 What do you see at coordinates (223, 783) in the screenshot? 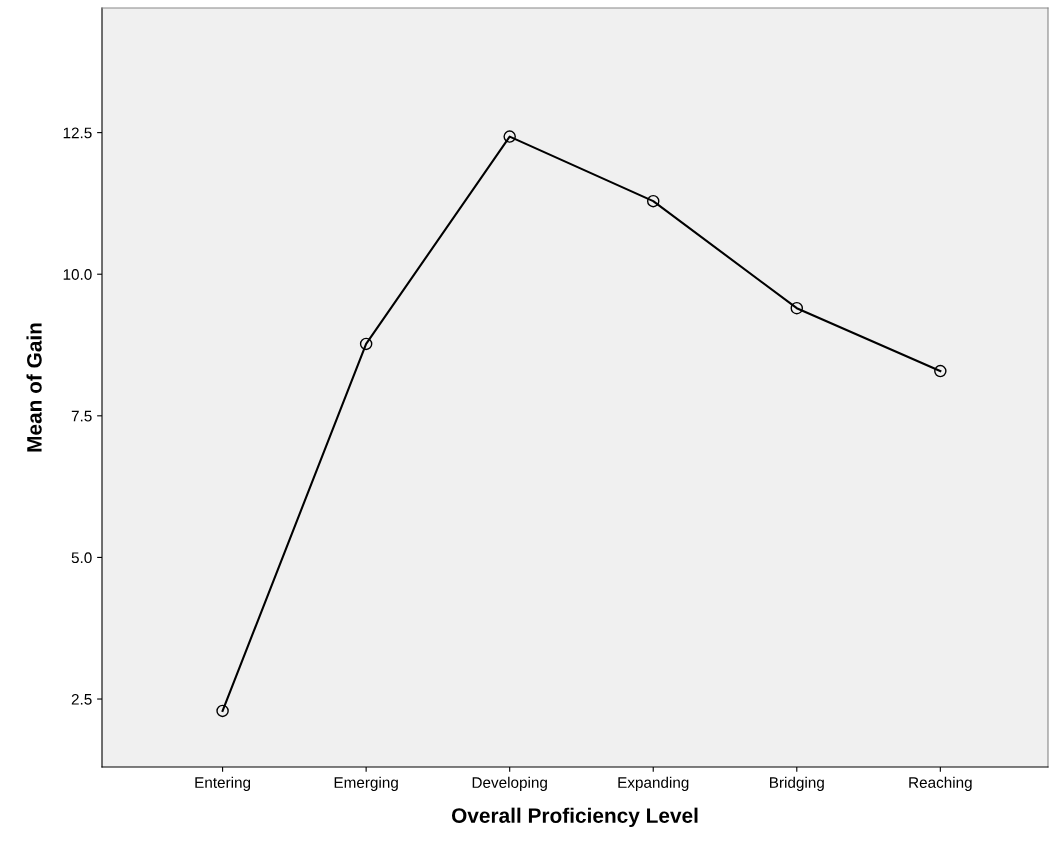
I see `x-tick-label: Entering` at bounding box center [223, 783].